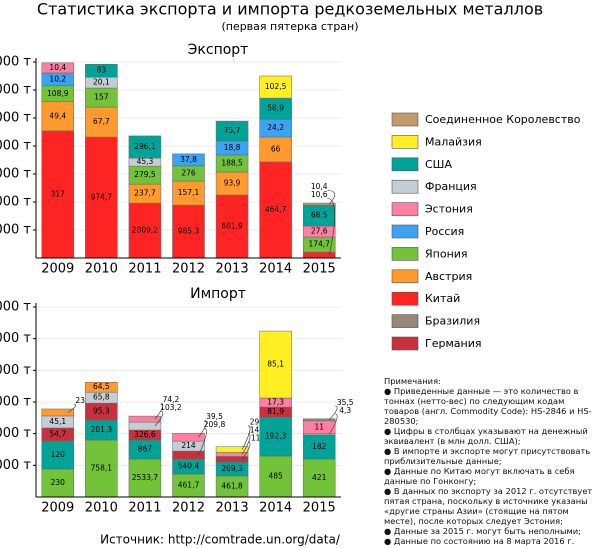 The image size is (600, 548). Describe the element at coordinates (101, 411) in the screenshot. I see `bar-label: 95,3` at that location.